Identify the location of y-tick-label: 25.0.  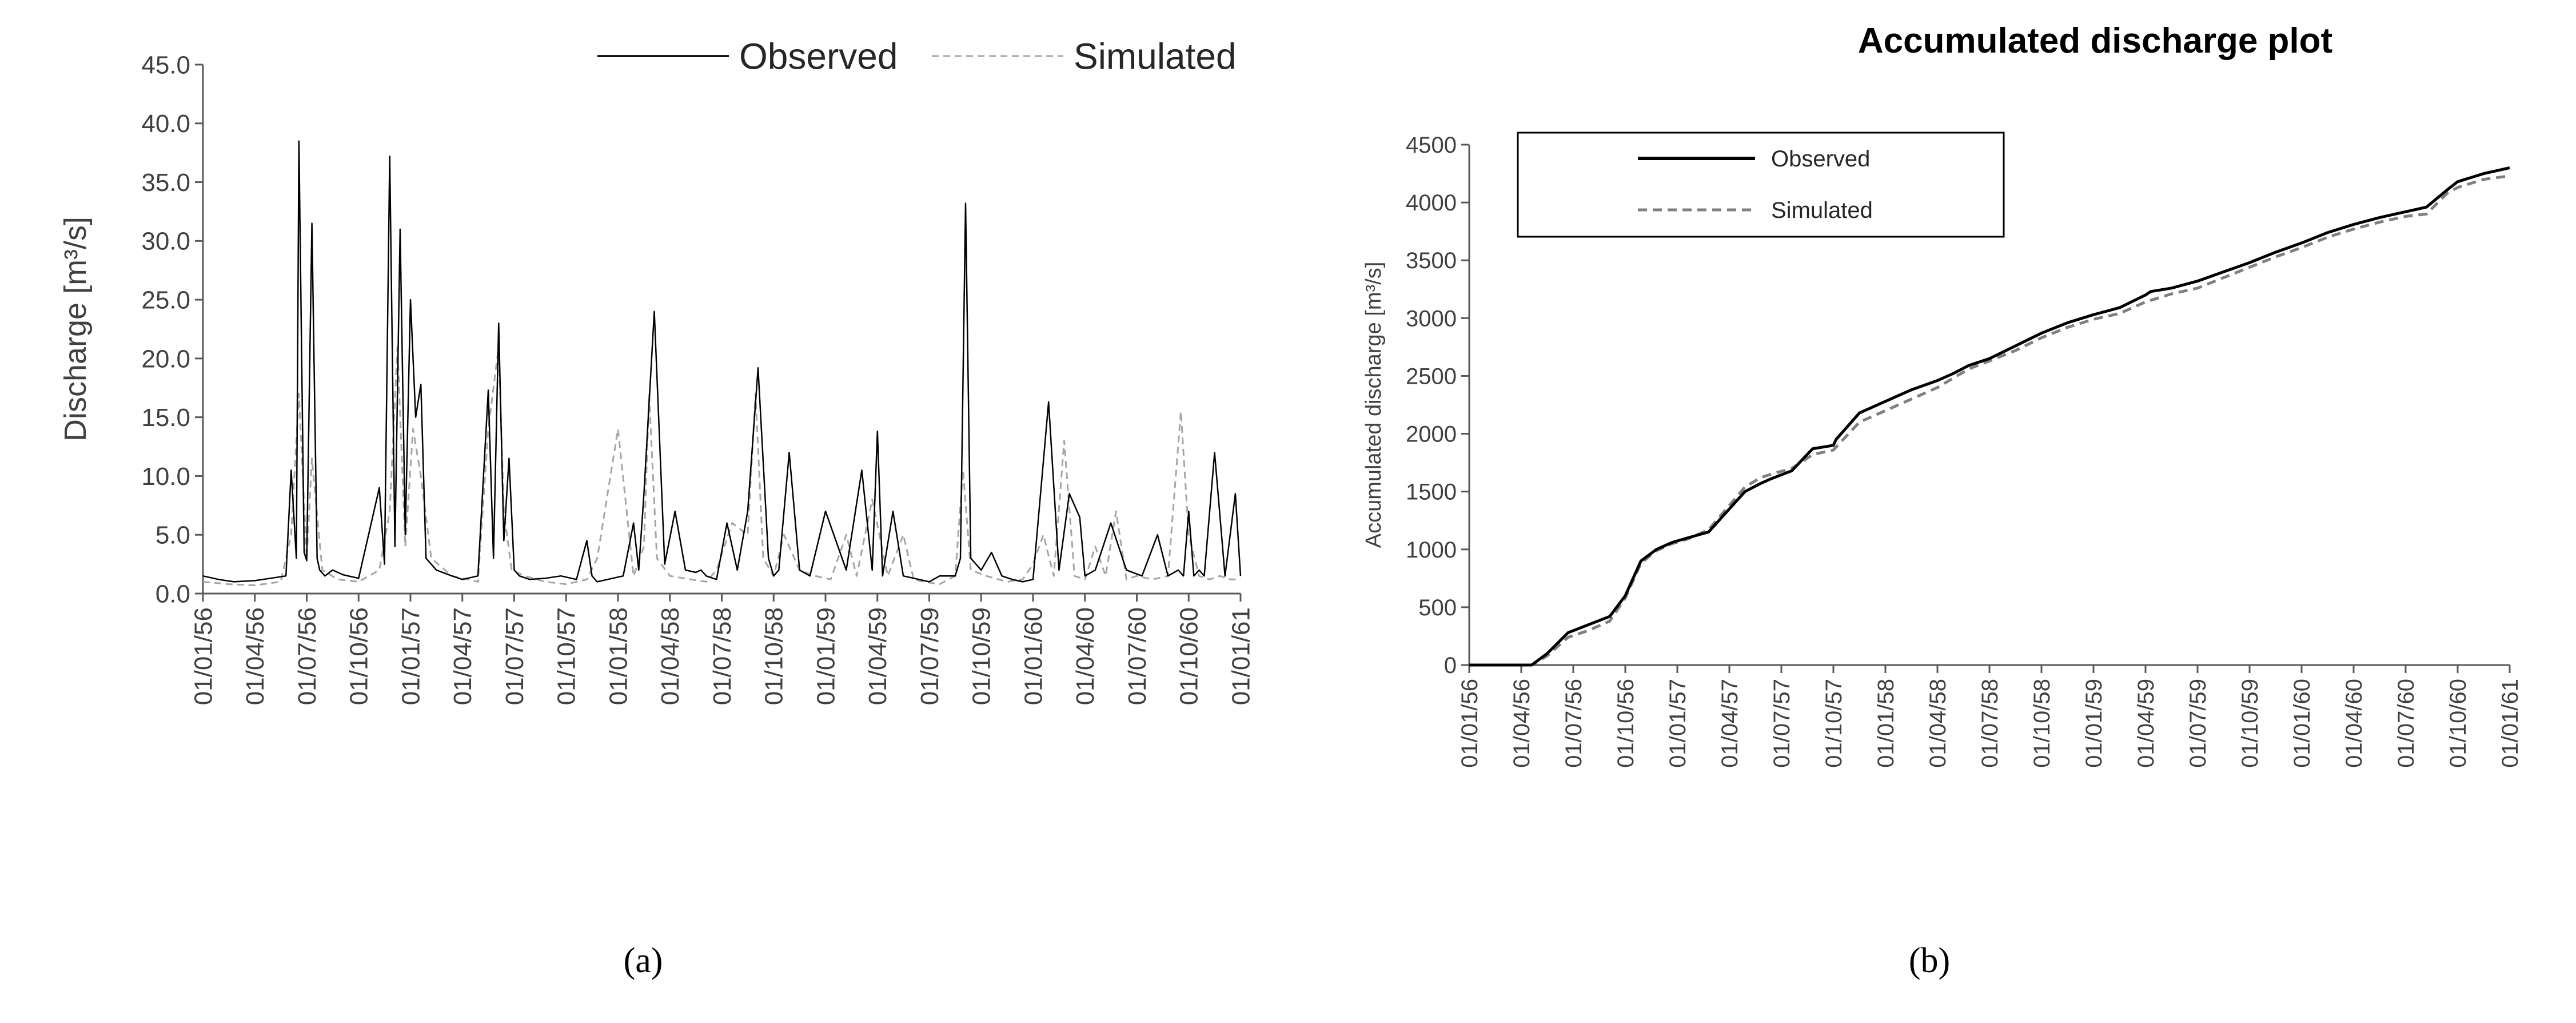
(165, 300).